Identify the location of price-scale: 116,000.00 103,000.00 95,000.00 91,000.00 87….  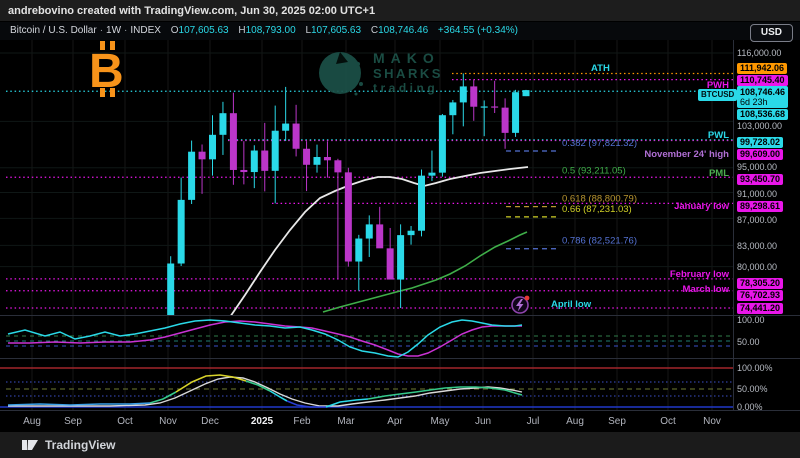
(766, 226).